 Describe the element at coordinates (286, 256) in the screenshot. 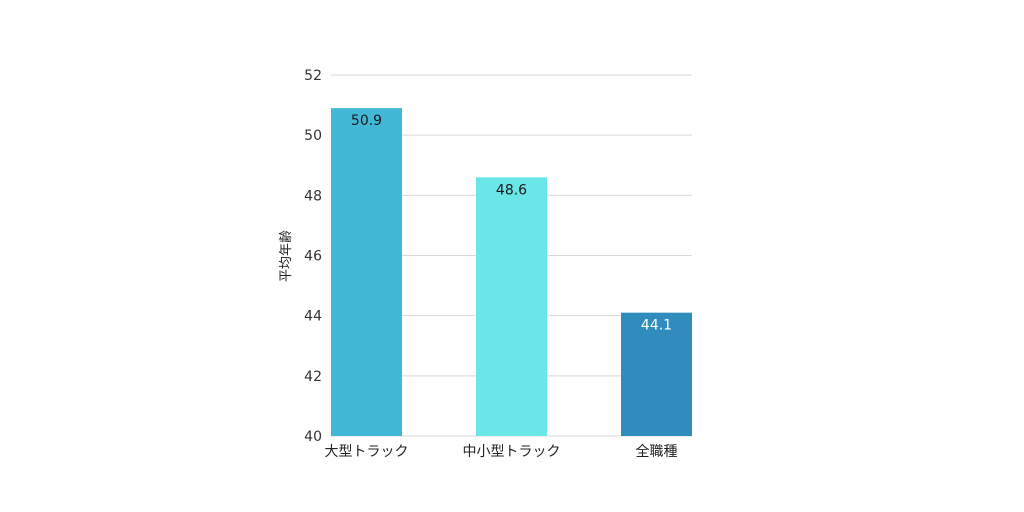

I see `y-axis-title: 平均年齢` at that location.